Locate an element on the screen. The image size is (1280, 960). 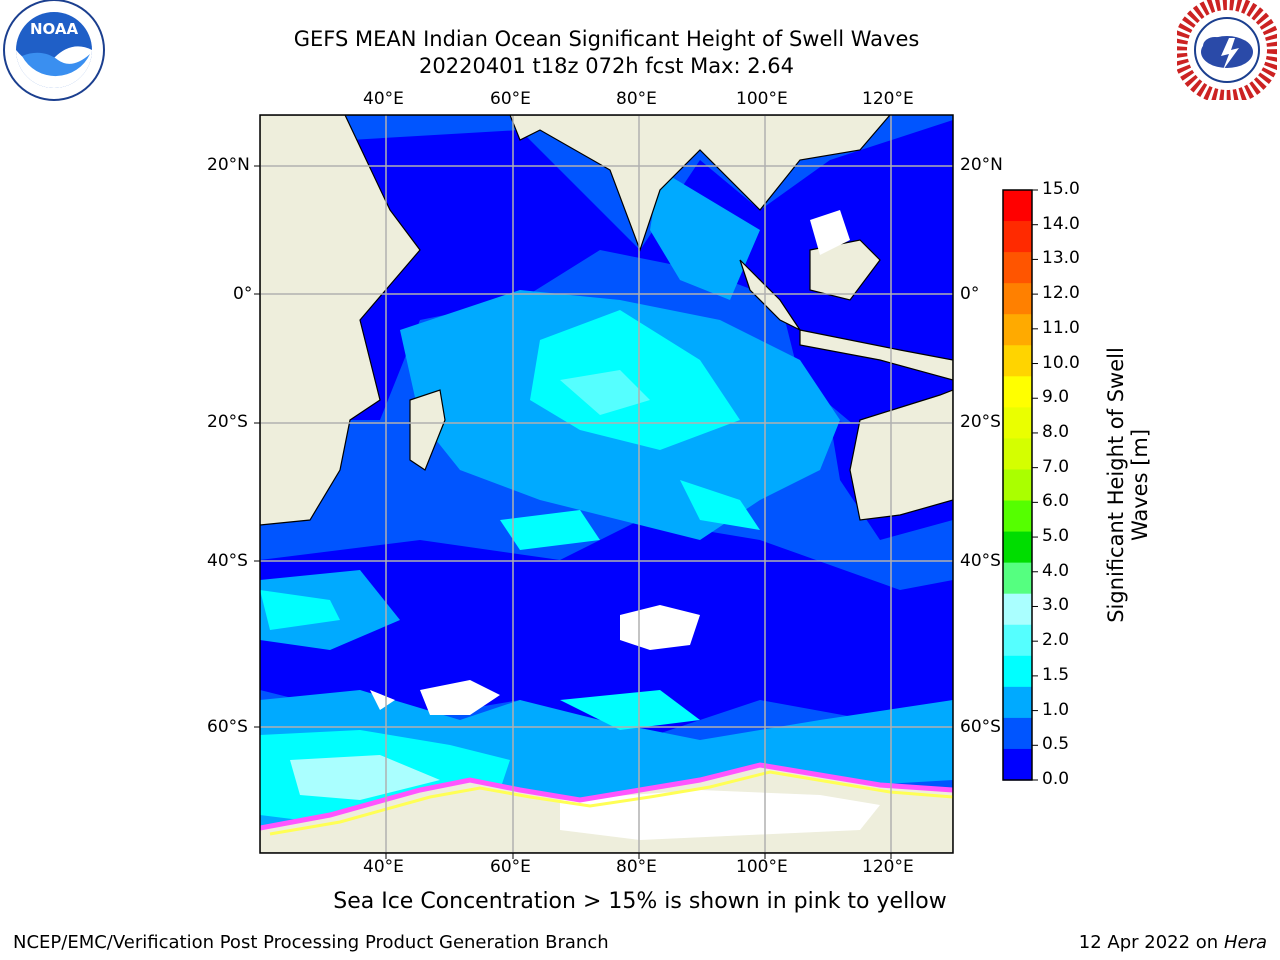
lat-label-right: 20°S is located at coordinates (980, 422).